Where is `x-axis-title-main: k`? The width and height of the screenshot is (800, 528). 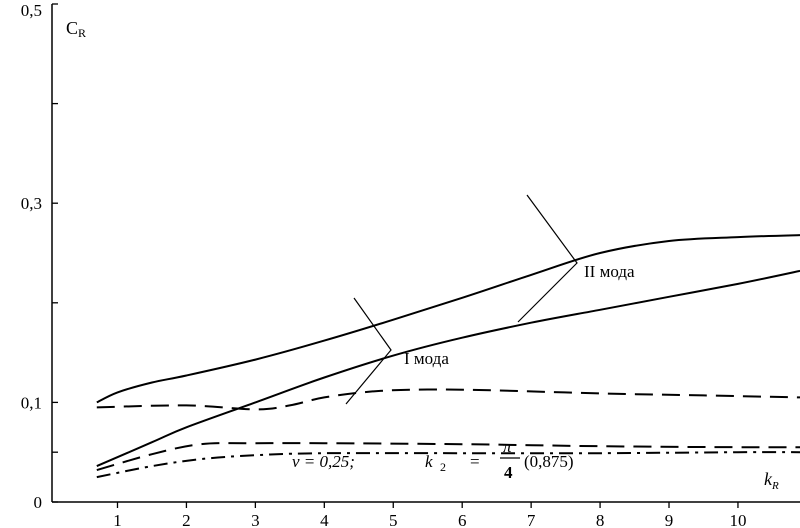 x-axis-title-main: k is located at coordinates (768, 479).